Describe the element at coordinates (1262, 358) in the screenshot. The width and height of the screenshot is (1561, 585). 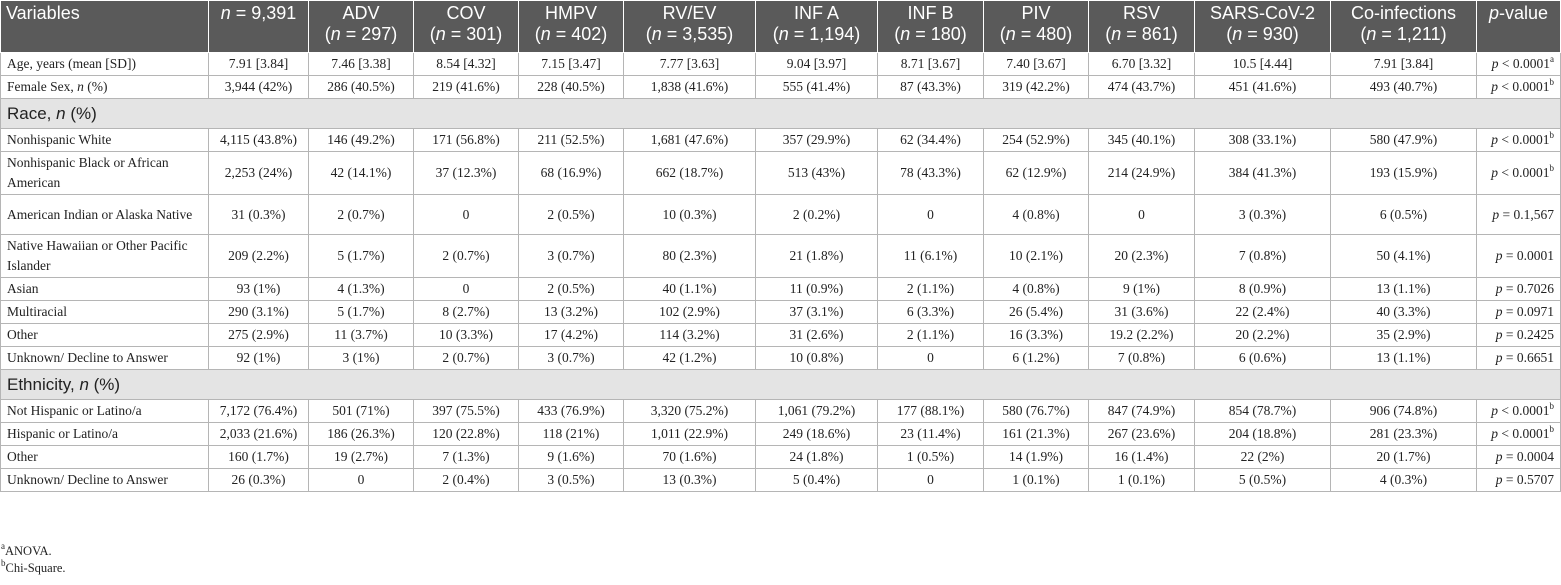
I see `table-cell: 6 (0.6%)` at that location.